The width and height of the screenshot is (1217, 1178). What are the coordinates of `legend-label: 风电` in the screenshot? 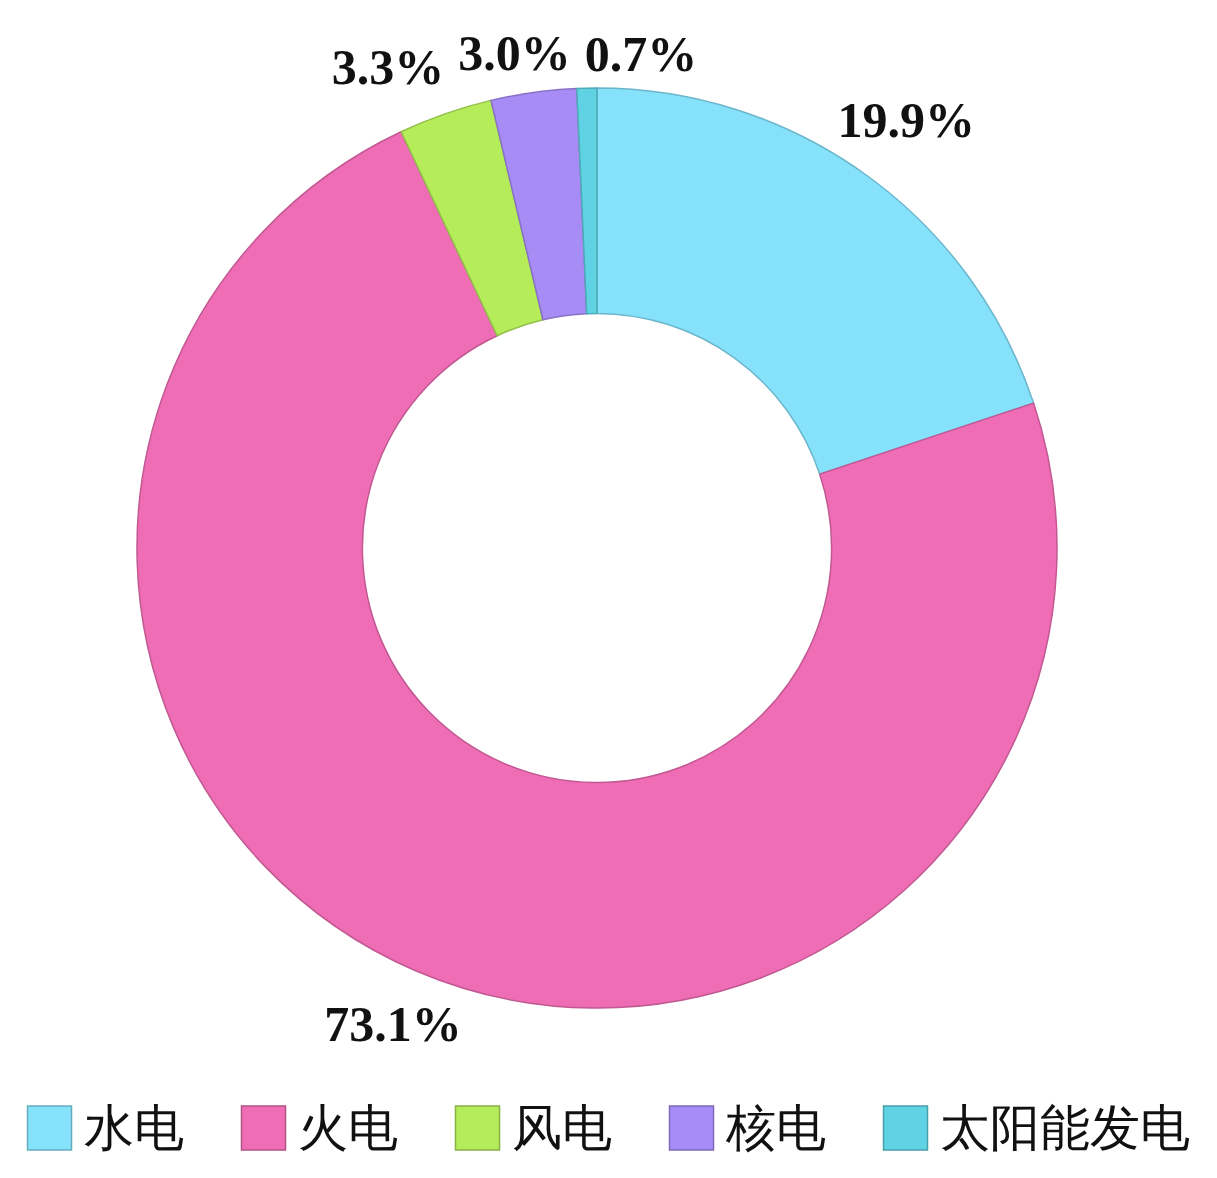 It's located at (561, 1128).